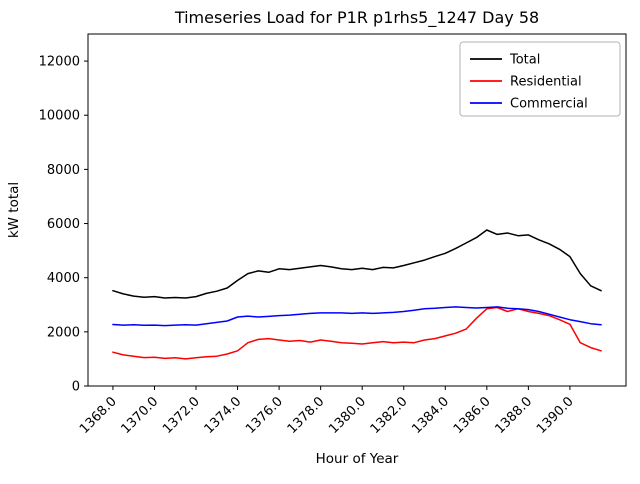 This screenshot has width=640, height=484. I want to click on legend-label-commercial: Commercial, so click(549, 104).